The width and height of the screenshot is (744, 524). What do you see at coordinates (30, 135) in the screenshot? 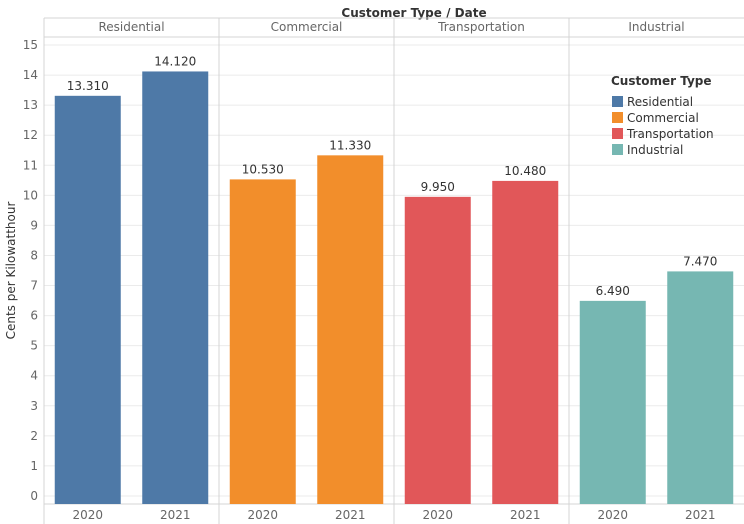
I see `y-tick-label: 12` at bounding box center [30, 135].